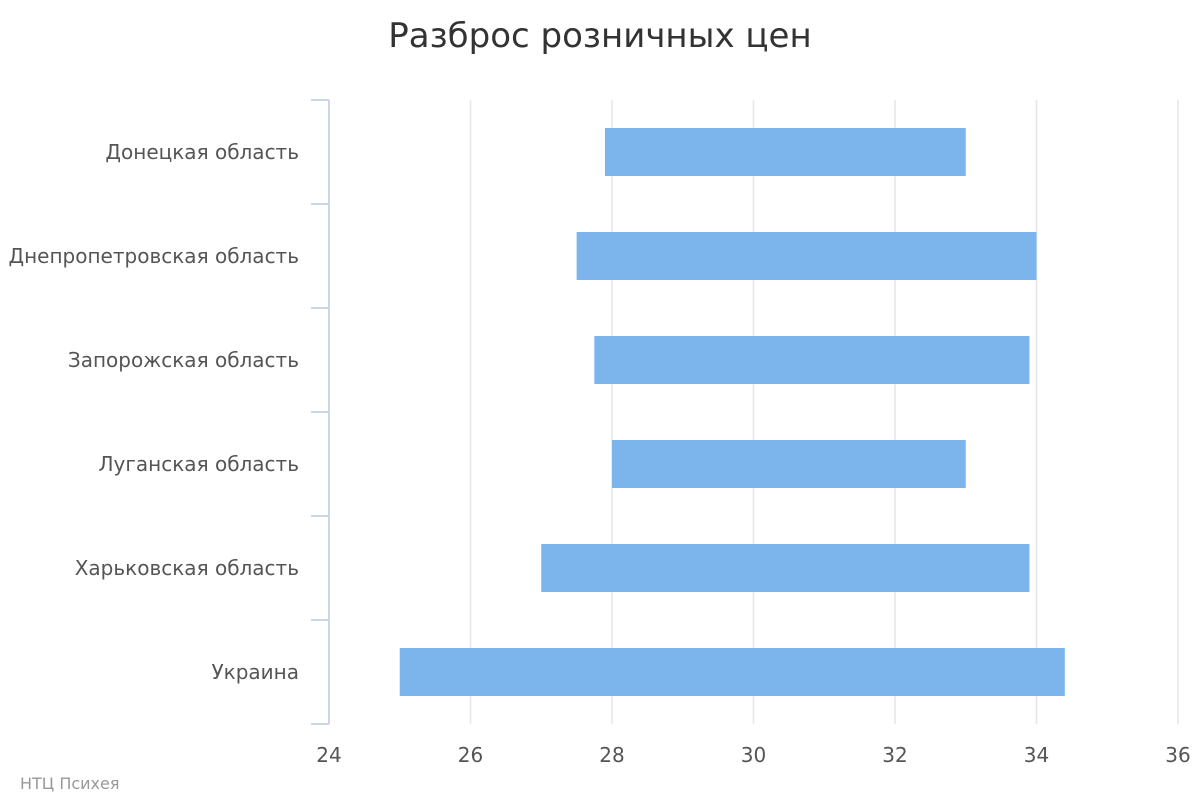 The image size is (1200, 800). I want to click on x-tick-label: 30, so click(753, 755).